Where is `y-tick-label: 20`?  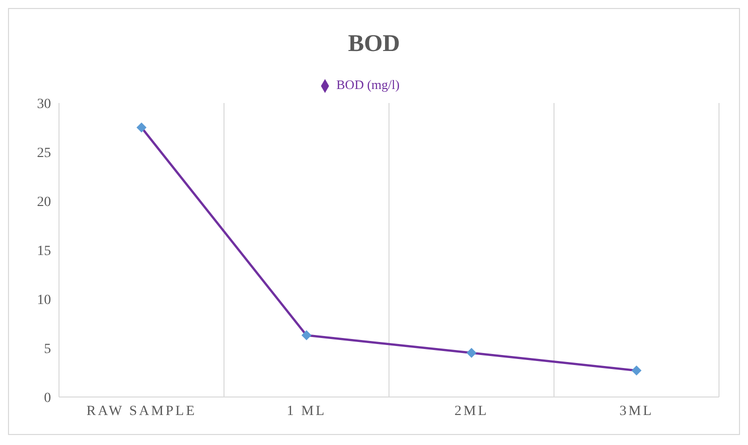
y-tick-label: 20 is located at coordinates (44, 202).